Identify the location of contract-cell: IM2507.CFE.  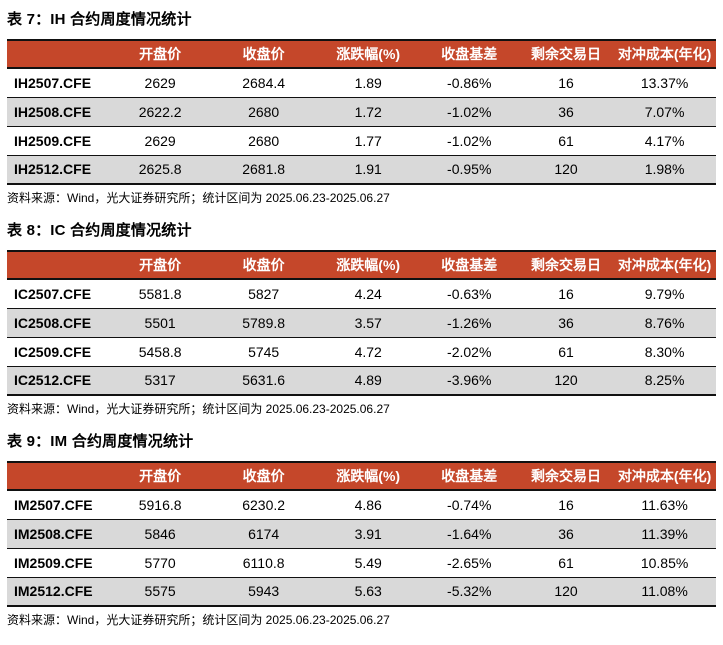
(53, 504).